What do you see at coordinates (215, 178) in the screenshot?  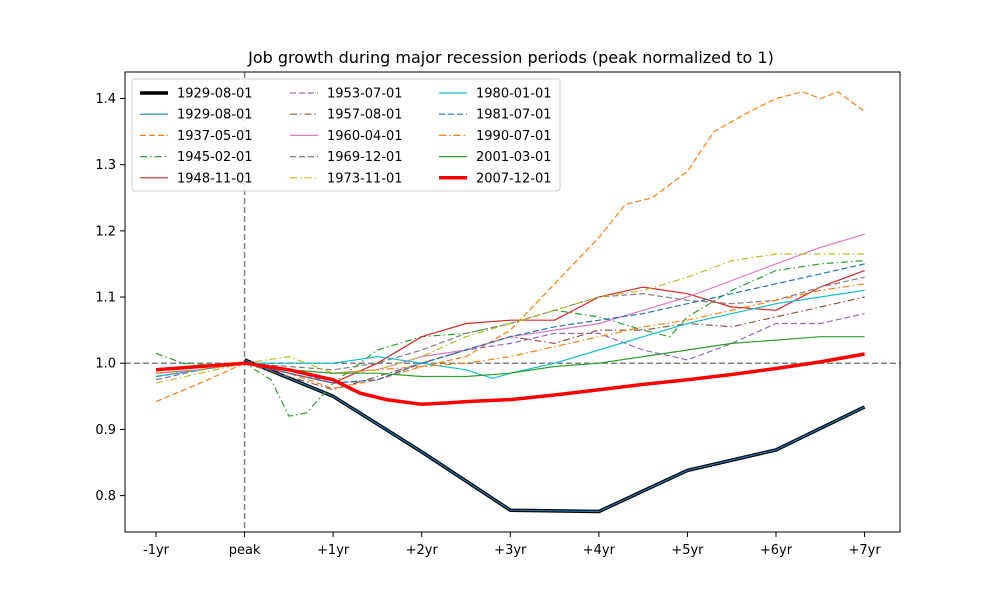 I see `legend-label: 1948-11-01` at bounding box center [215, 178].